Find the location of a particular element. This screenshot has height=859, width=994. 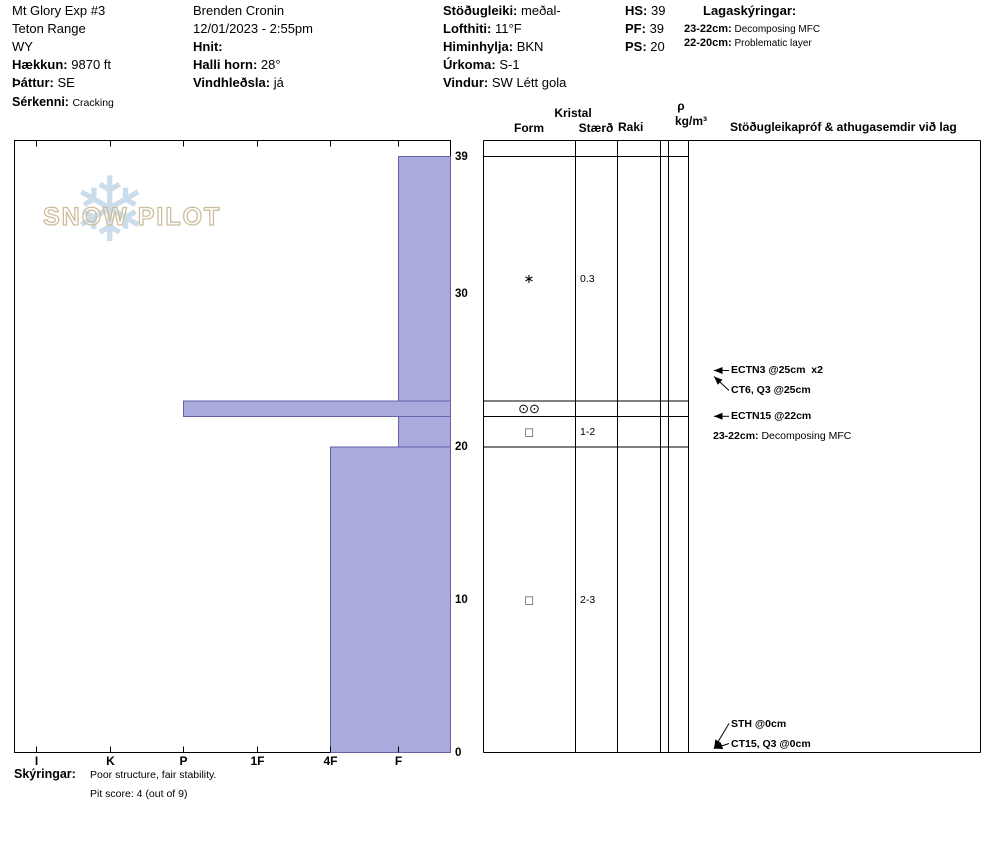

field-wind-loading: Vindhleðsla: já is located at coordinates (238, 83).